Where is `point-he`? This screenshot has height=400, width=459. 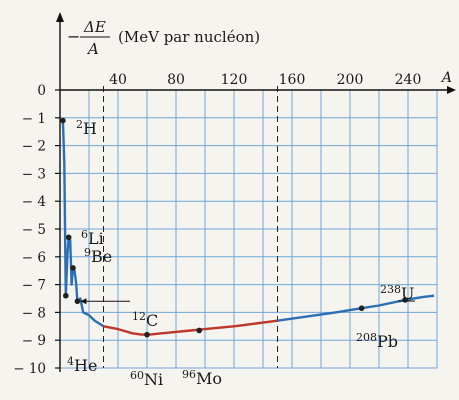 point-he is located at coordinates (66, 295).